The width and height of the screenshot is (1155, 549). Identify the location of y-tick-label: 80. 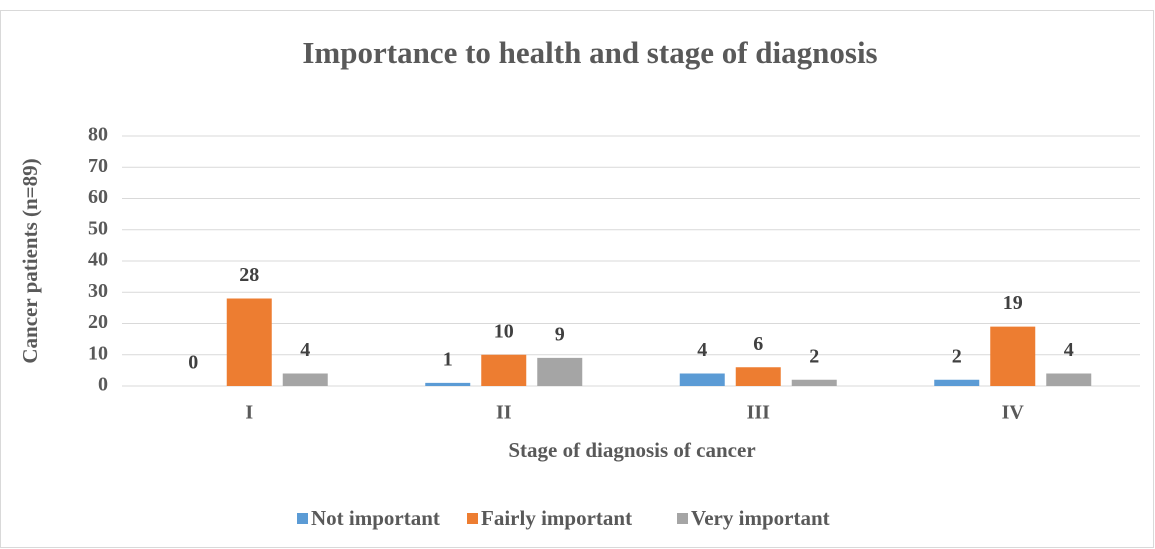
(98, 135).